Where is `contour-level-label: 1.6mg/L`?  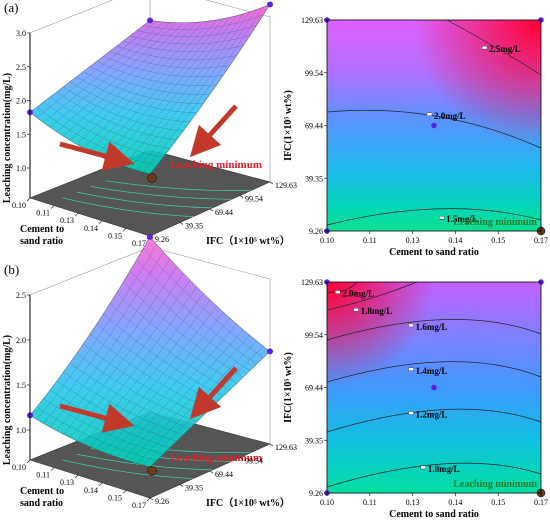
contour-level-label: 1.6mg/L is located at coordinates (432, 327).